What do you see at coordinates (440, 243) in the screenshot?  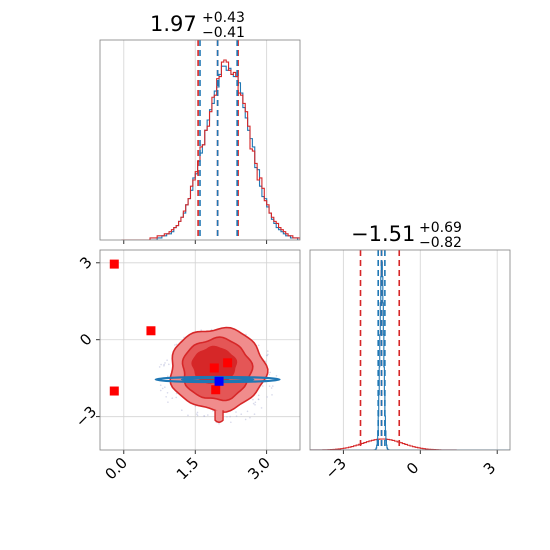 I see `title-2-minus: −0.82` at bounding box center [440, 243].